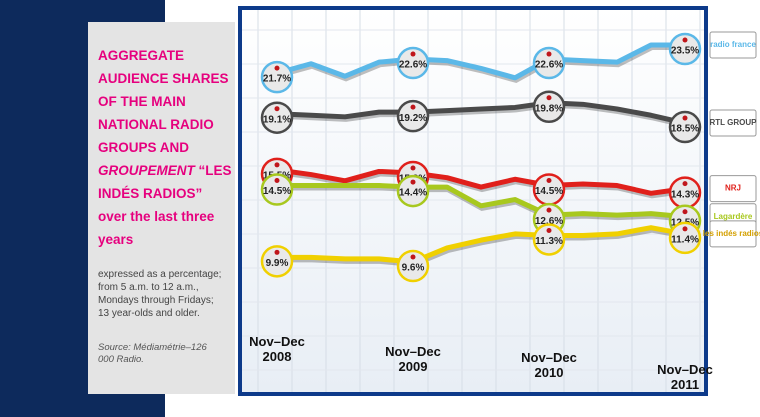 The image size is (760, 417). I want to click on data-label: 11.3%, so click(549, 241).